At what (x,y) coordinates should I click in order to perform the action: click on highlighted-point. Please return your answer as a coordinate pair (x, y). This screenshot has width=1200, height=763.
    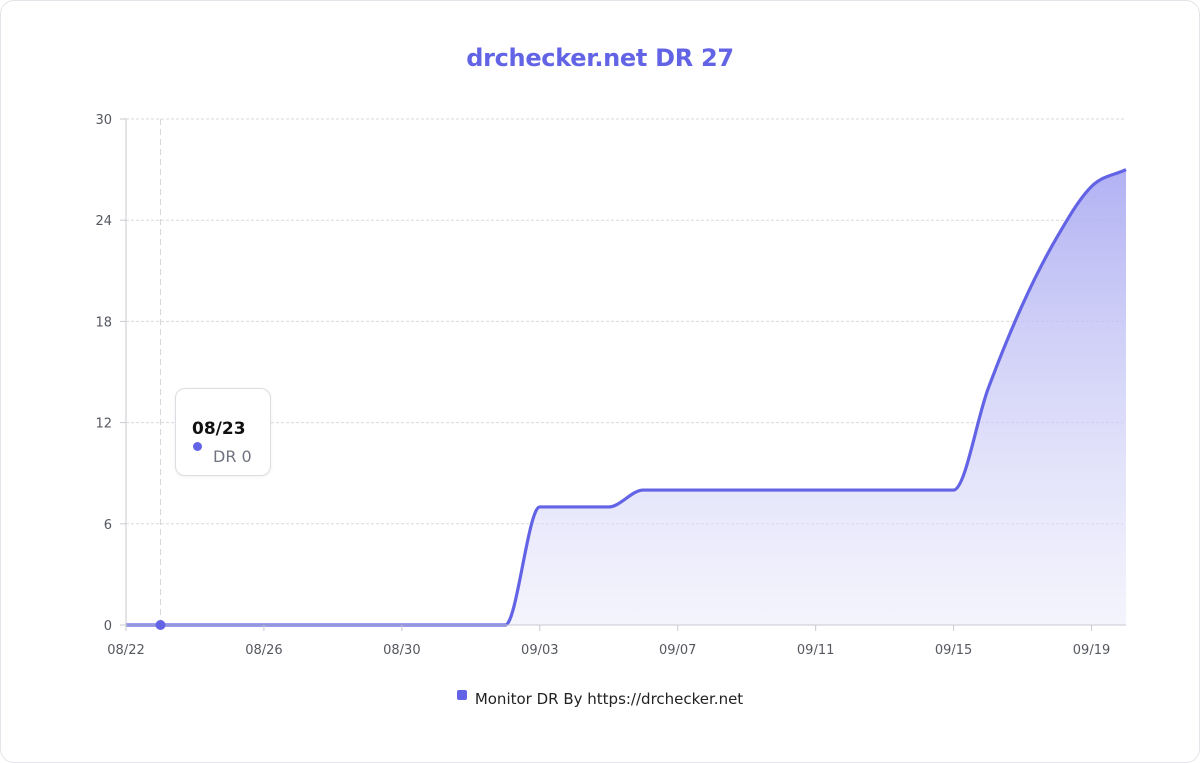
    Looking at the image, I should click on (160, 625).